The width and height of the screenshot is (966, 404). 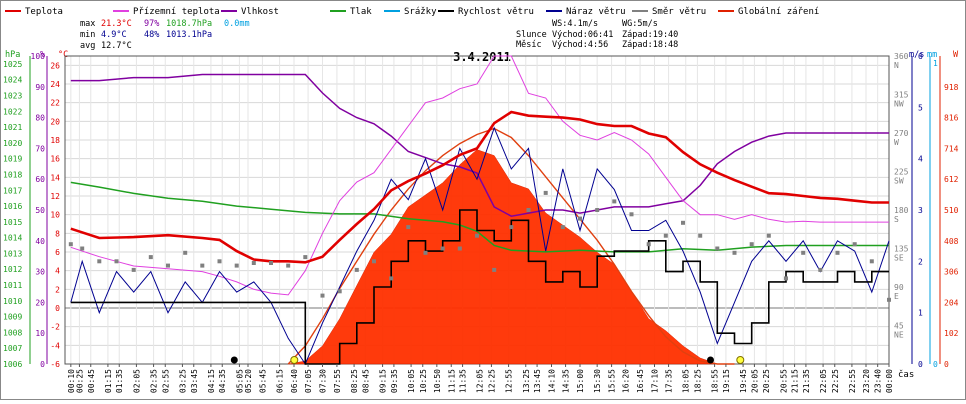 What do you see at coordinates (394, 381) in the screenshot?
I see `x-tick-label: 09:35` at bounding box center [394, 381].